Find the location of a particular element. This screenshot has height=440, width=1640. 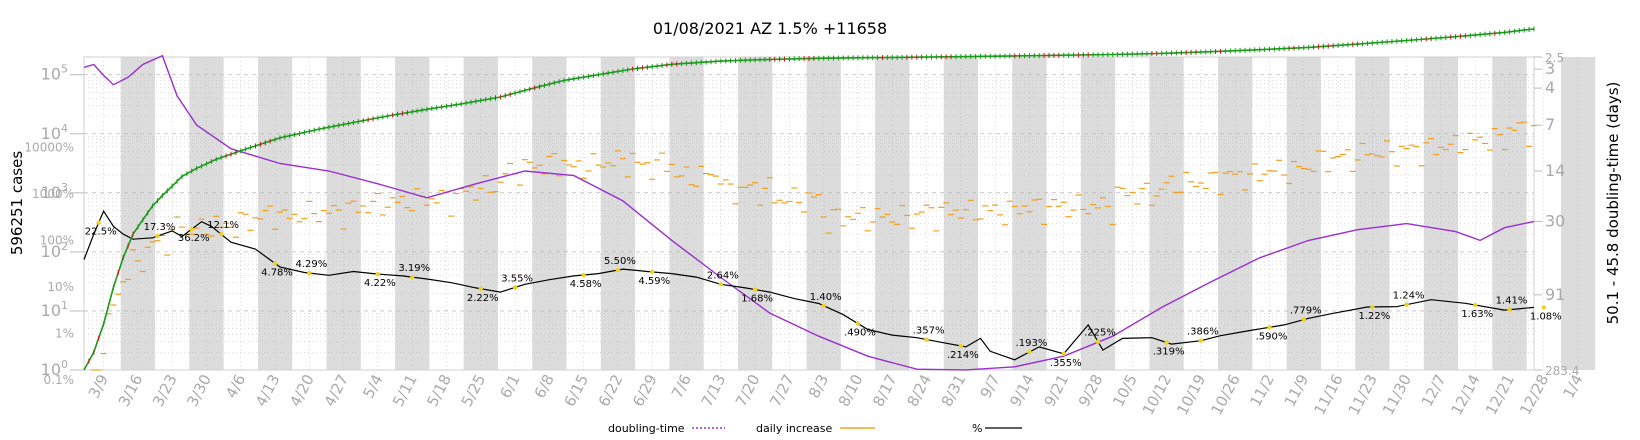

percent-label: 17.3% is located at coordinates (160, 227).